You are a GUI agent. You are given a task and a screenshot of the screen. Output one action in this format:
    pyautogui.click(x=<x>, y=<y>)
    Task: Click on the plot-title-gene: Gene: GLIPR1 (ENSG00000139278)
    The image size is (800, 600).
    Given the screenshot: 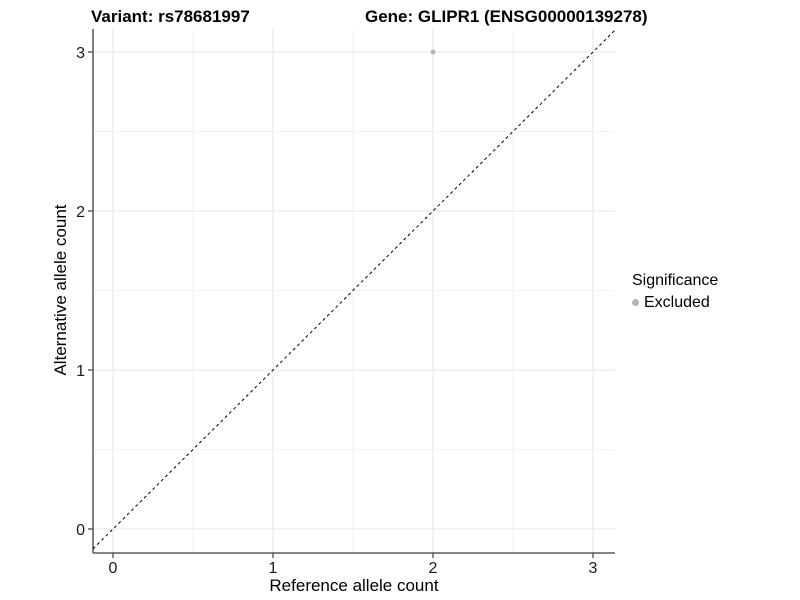 What is the action you would take?
    pyautogui.click(x=506, y=16)
    